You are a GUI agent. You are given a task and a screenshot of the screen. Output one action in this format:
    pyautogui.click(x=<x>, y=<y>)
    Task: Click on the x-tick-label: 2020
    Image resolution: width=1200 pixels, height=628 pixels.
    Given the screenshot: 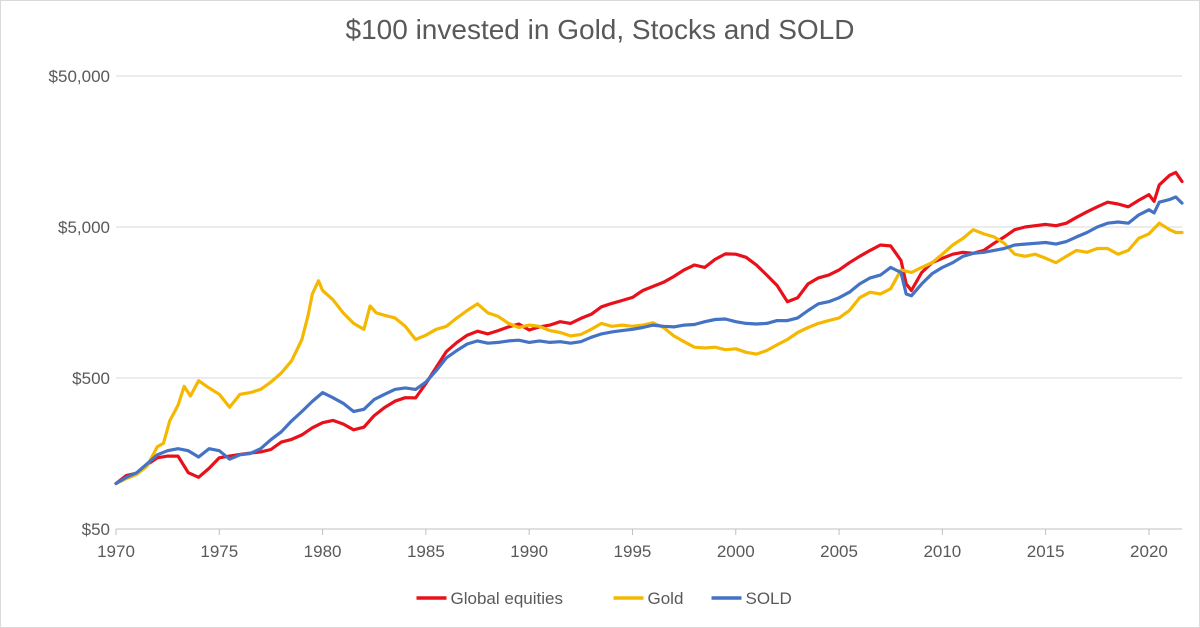 What is the action you would take?
    pyautogui.click(x=1149, y=551)
    